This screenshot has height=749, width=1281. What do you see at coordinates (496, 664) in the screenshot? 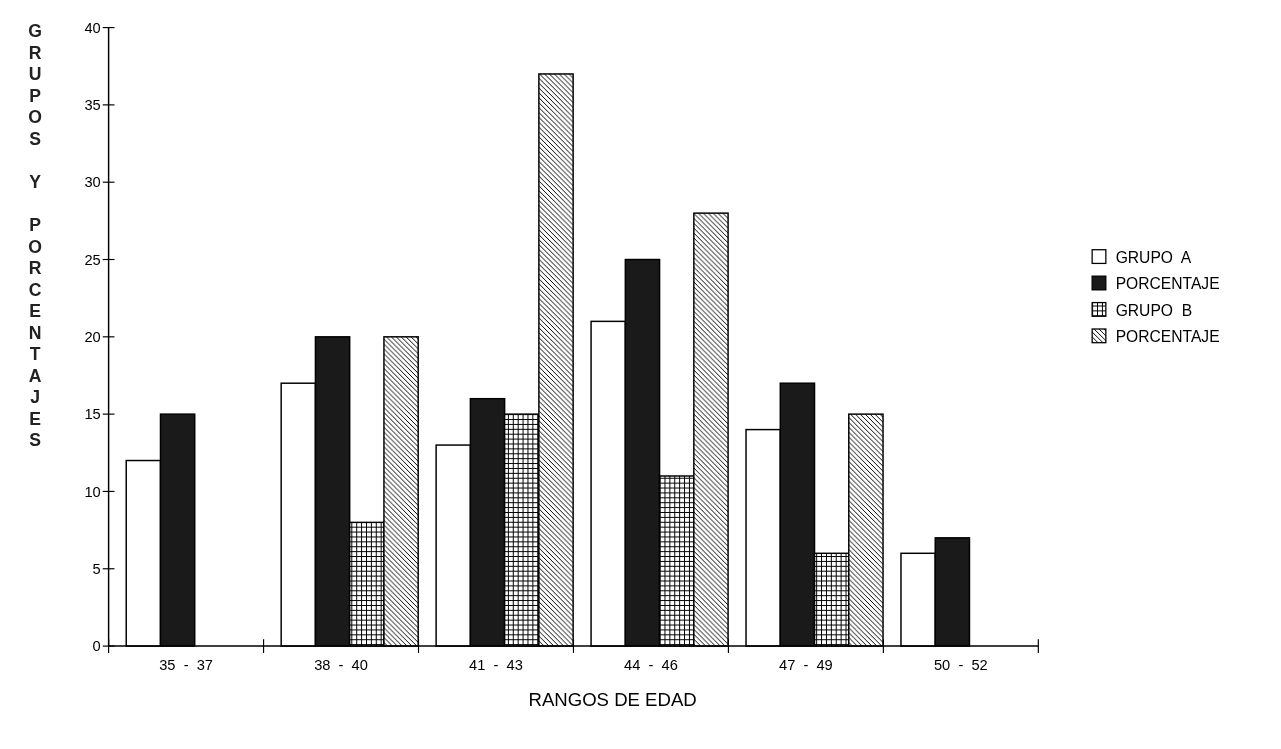
I see `x-tick-label: 41 - 43` at bounding box center [496, 664].